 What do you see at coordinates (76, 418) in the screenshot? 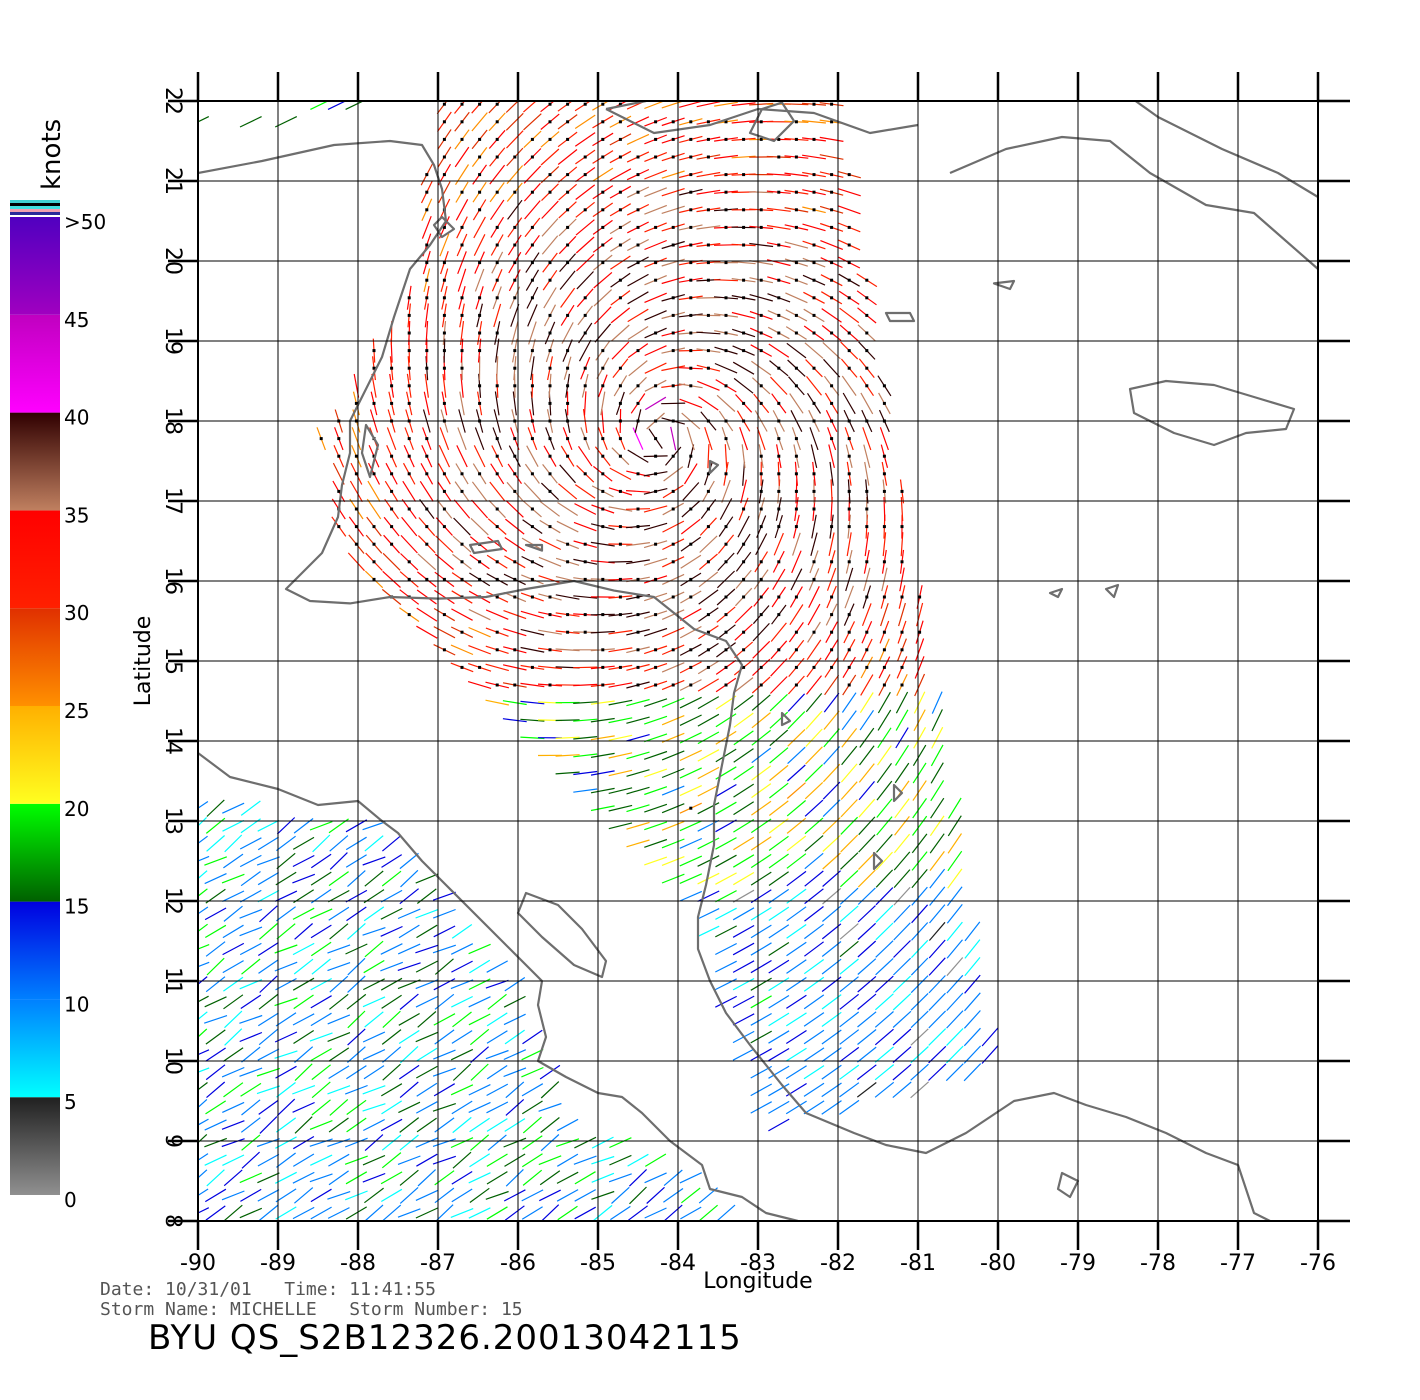
I see `colorbar-tick-label: 40` at bounding box center [76, 418].